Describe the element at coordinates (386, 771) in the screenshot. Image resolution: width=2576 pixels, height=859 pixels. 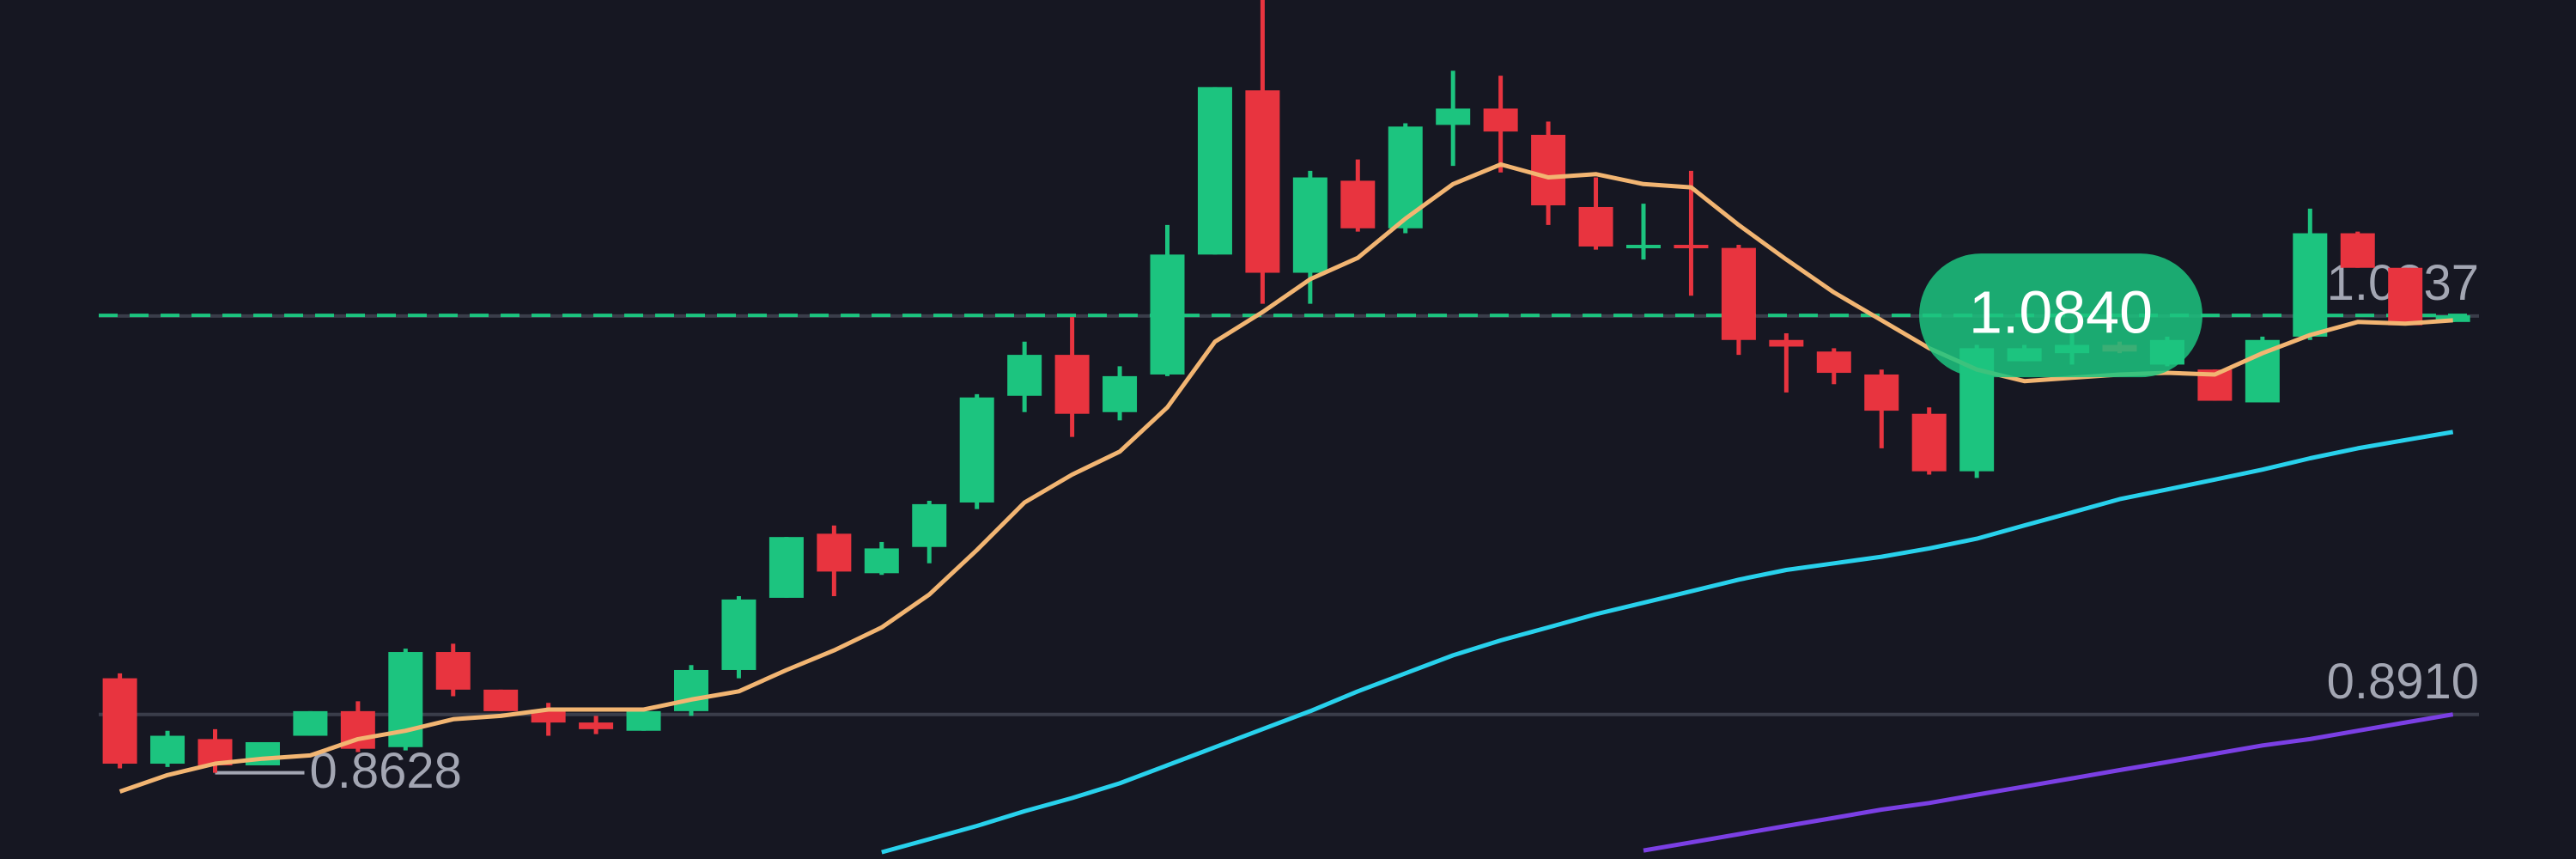
I see `low-marker-label: 0.8628` at that location.